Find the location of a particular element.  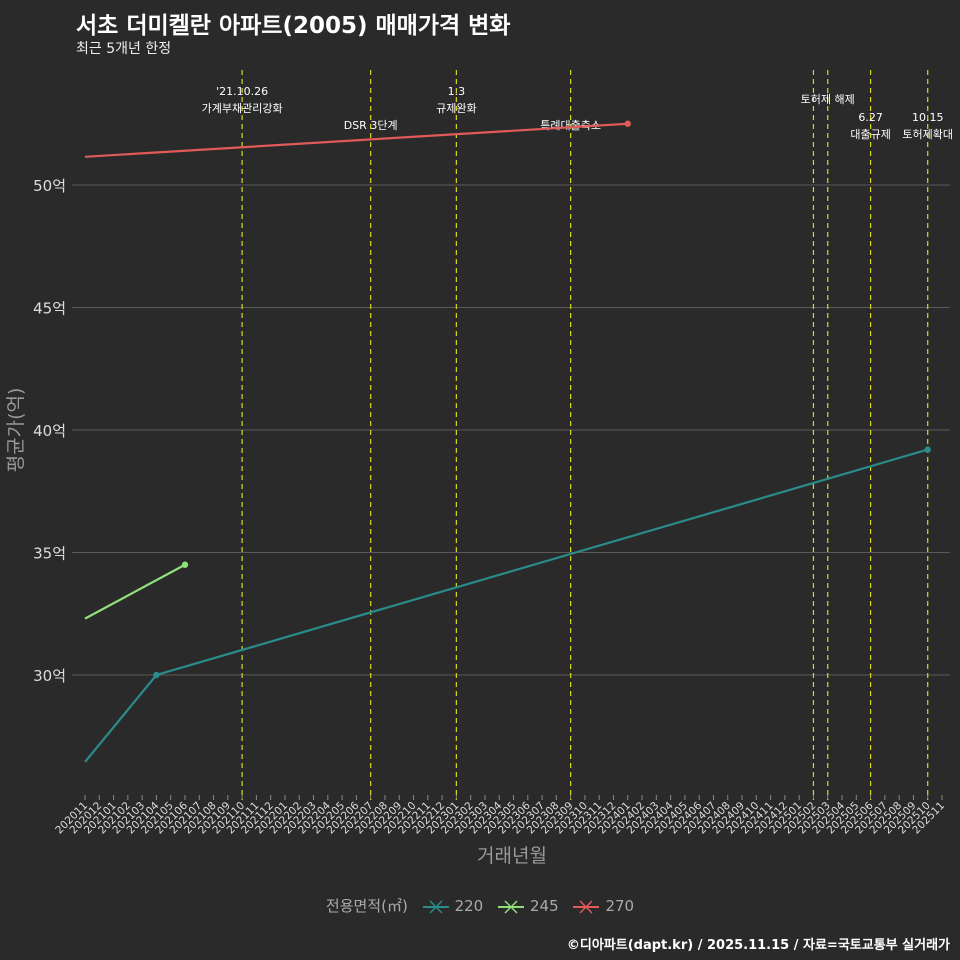

legend-title: 전용면적(㎡) is located at coordinates (366, 906).